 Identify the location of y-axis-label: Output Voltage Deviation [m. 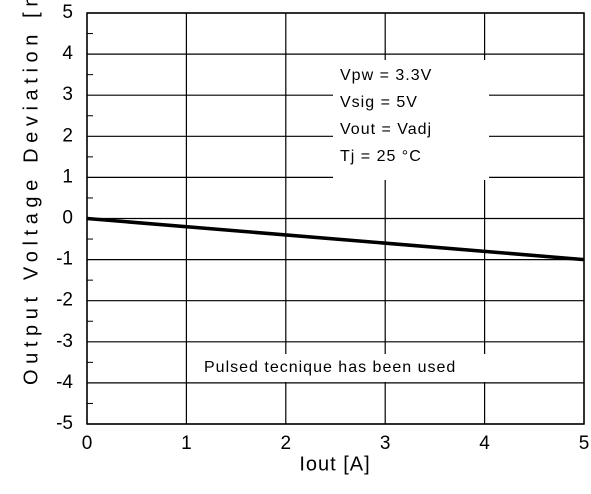
(31, 192).